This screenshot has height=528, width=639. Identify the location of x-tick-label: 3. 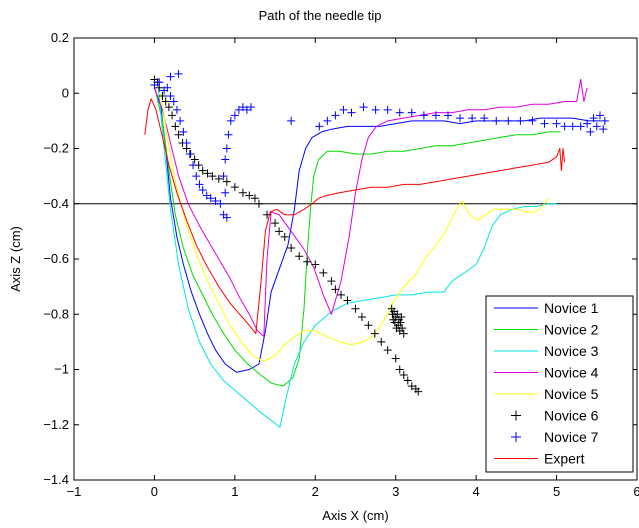
(395, 491).